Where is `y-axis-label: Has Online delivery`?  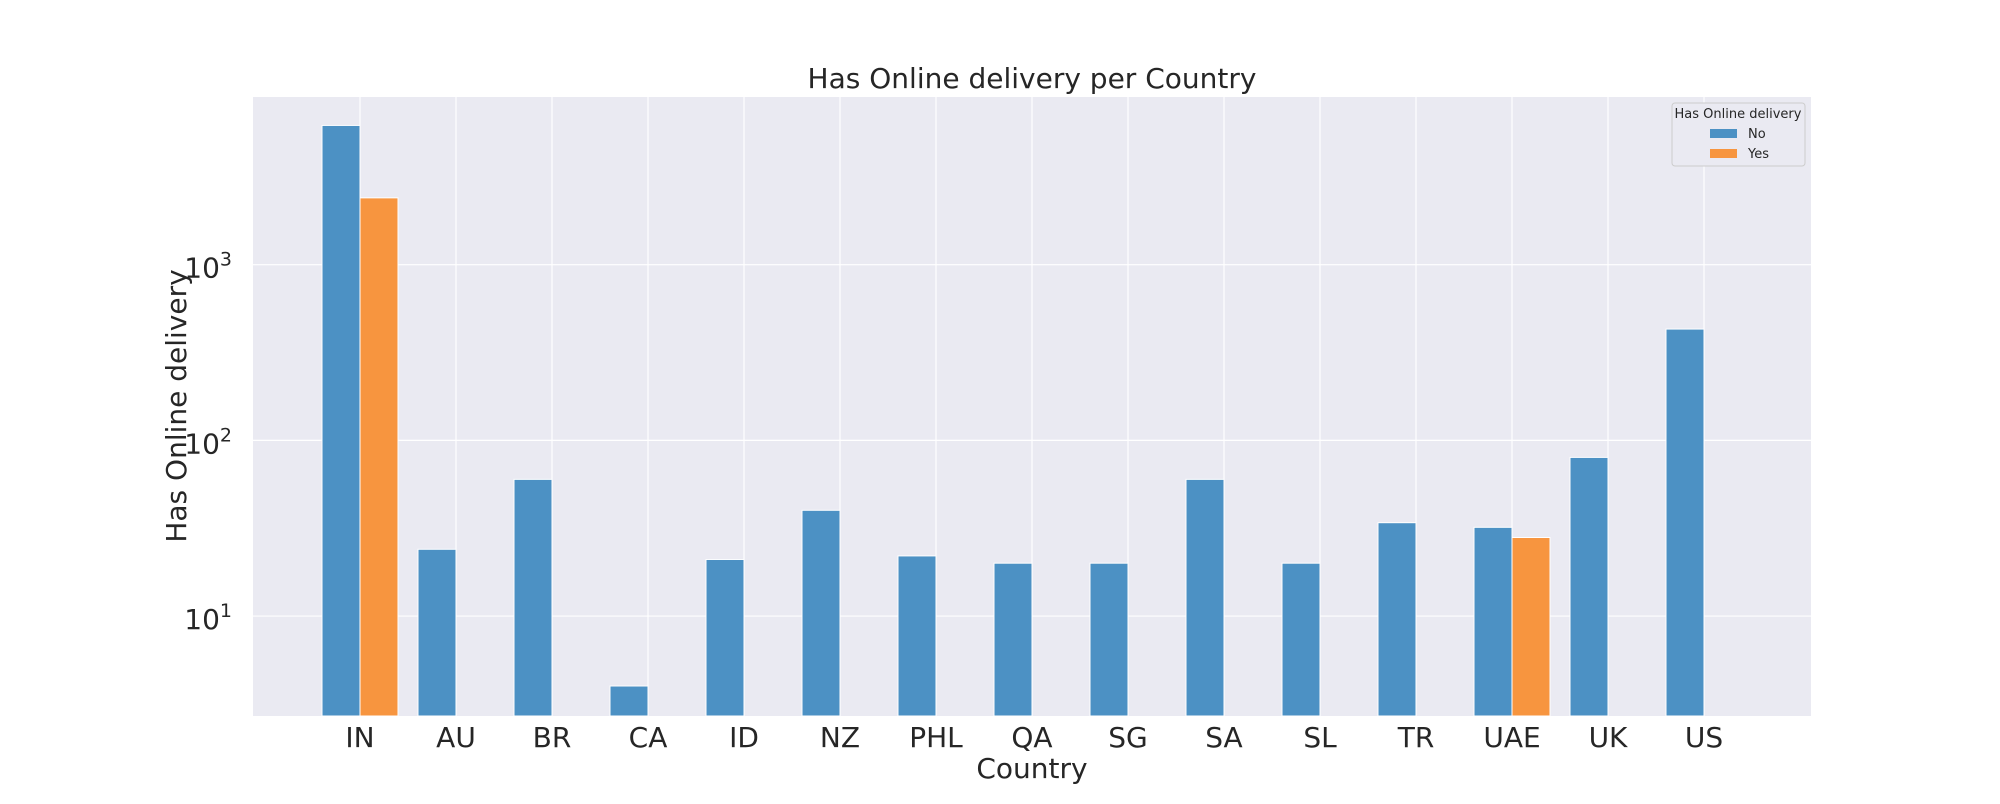 y-axis-label: Has Online delivery is located at coordinates (176, 405).